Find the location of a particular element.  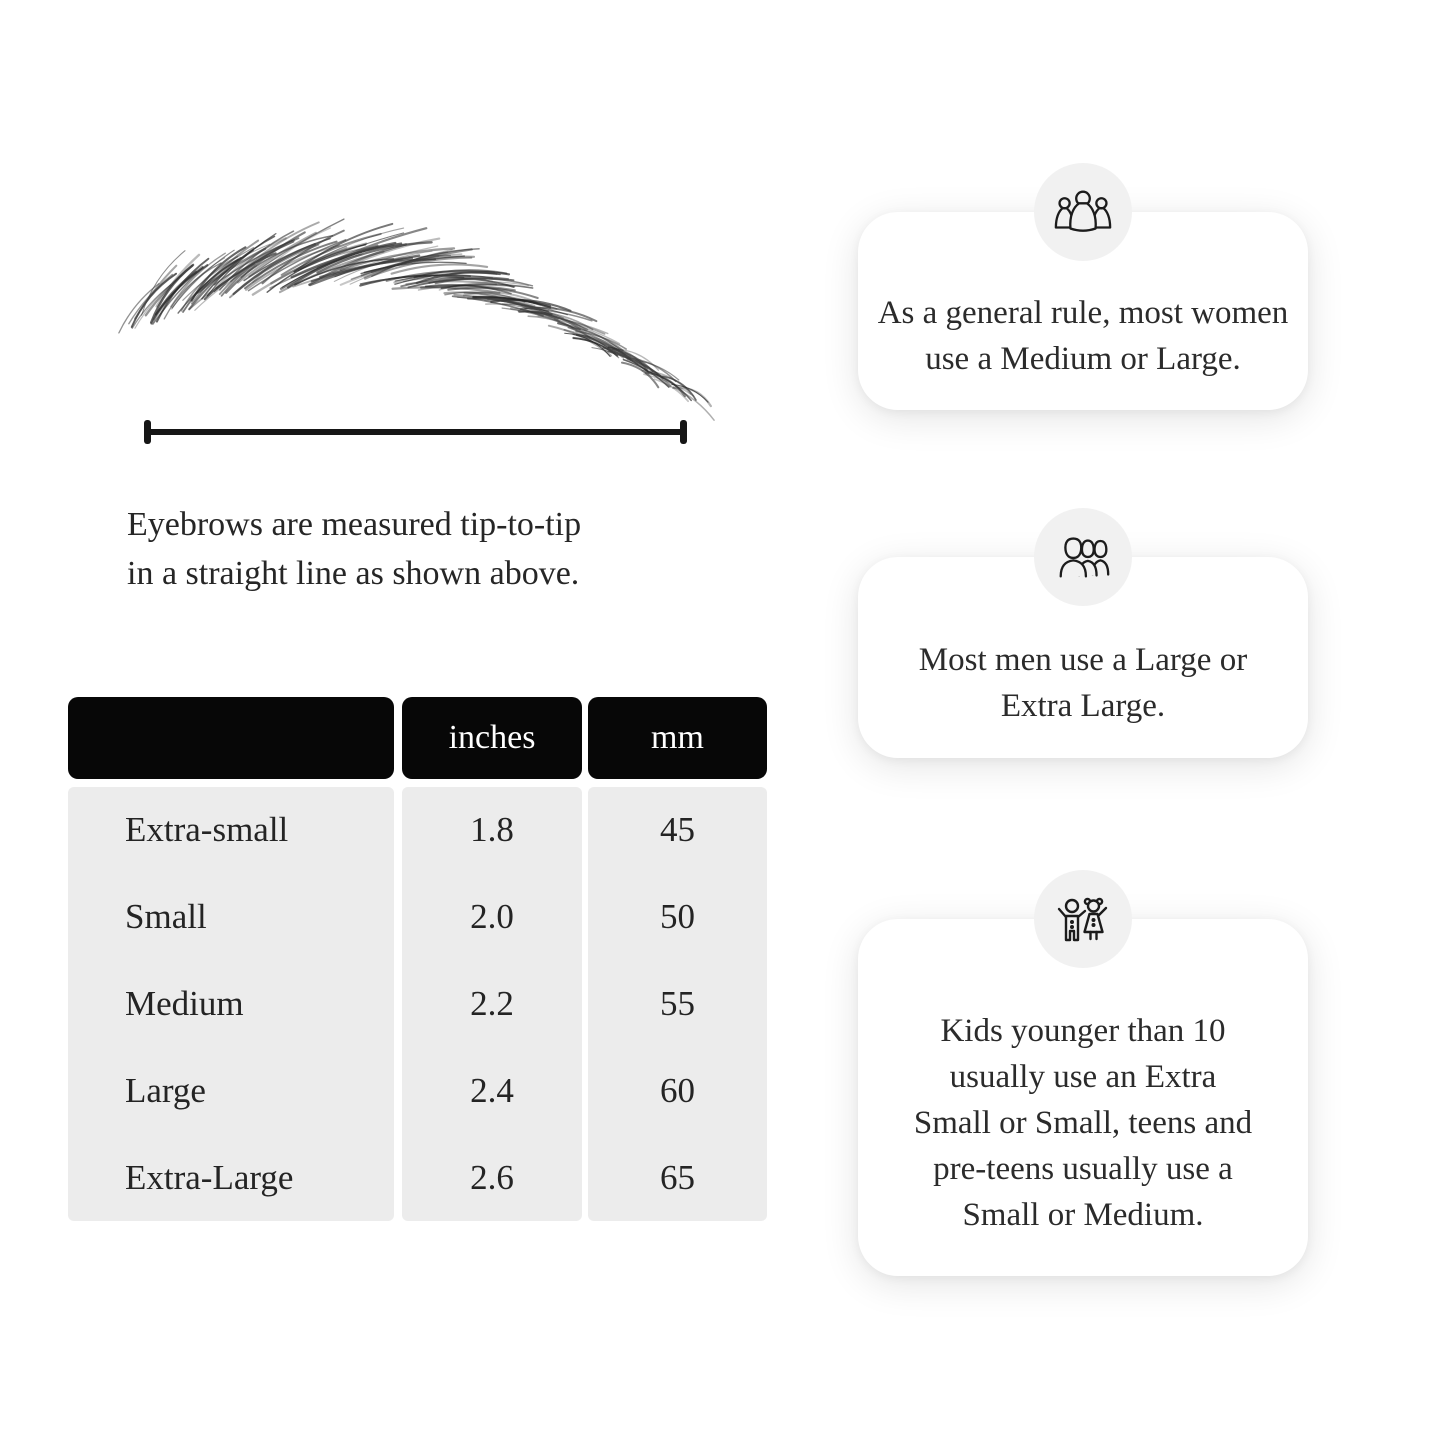

table-column-inches: 1.8 2.0 2.2 2.4 2.6 is located at coordinates (492, 1004).